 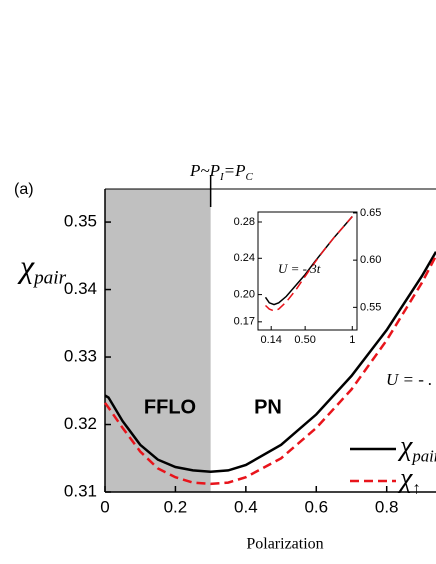 What do you see at coordinates (244, 222) in the screenshot?
I see `inset-y-tick-label: 0.28` at bounding box center [244, 222].